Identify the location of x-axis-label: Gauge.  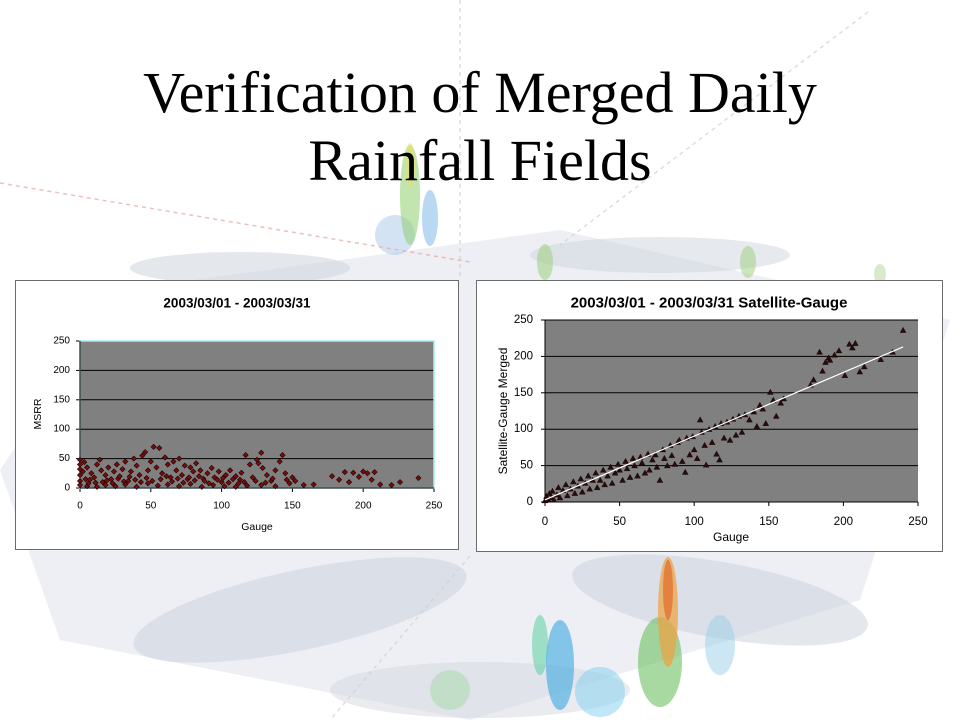
(731, 537).